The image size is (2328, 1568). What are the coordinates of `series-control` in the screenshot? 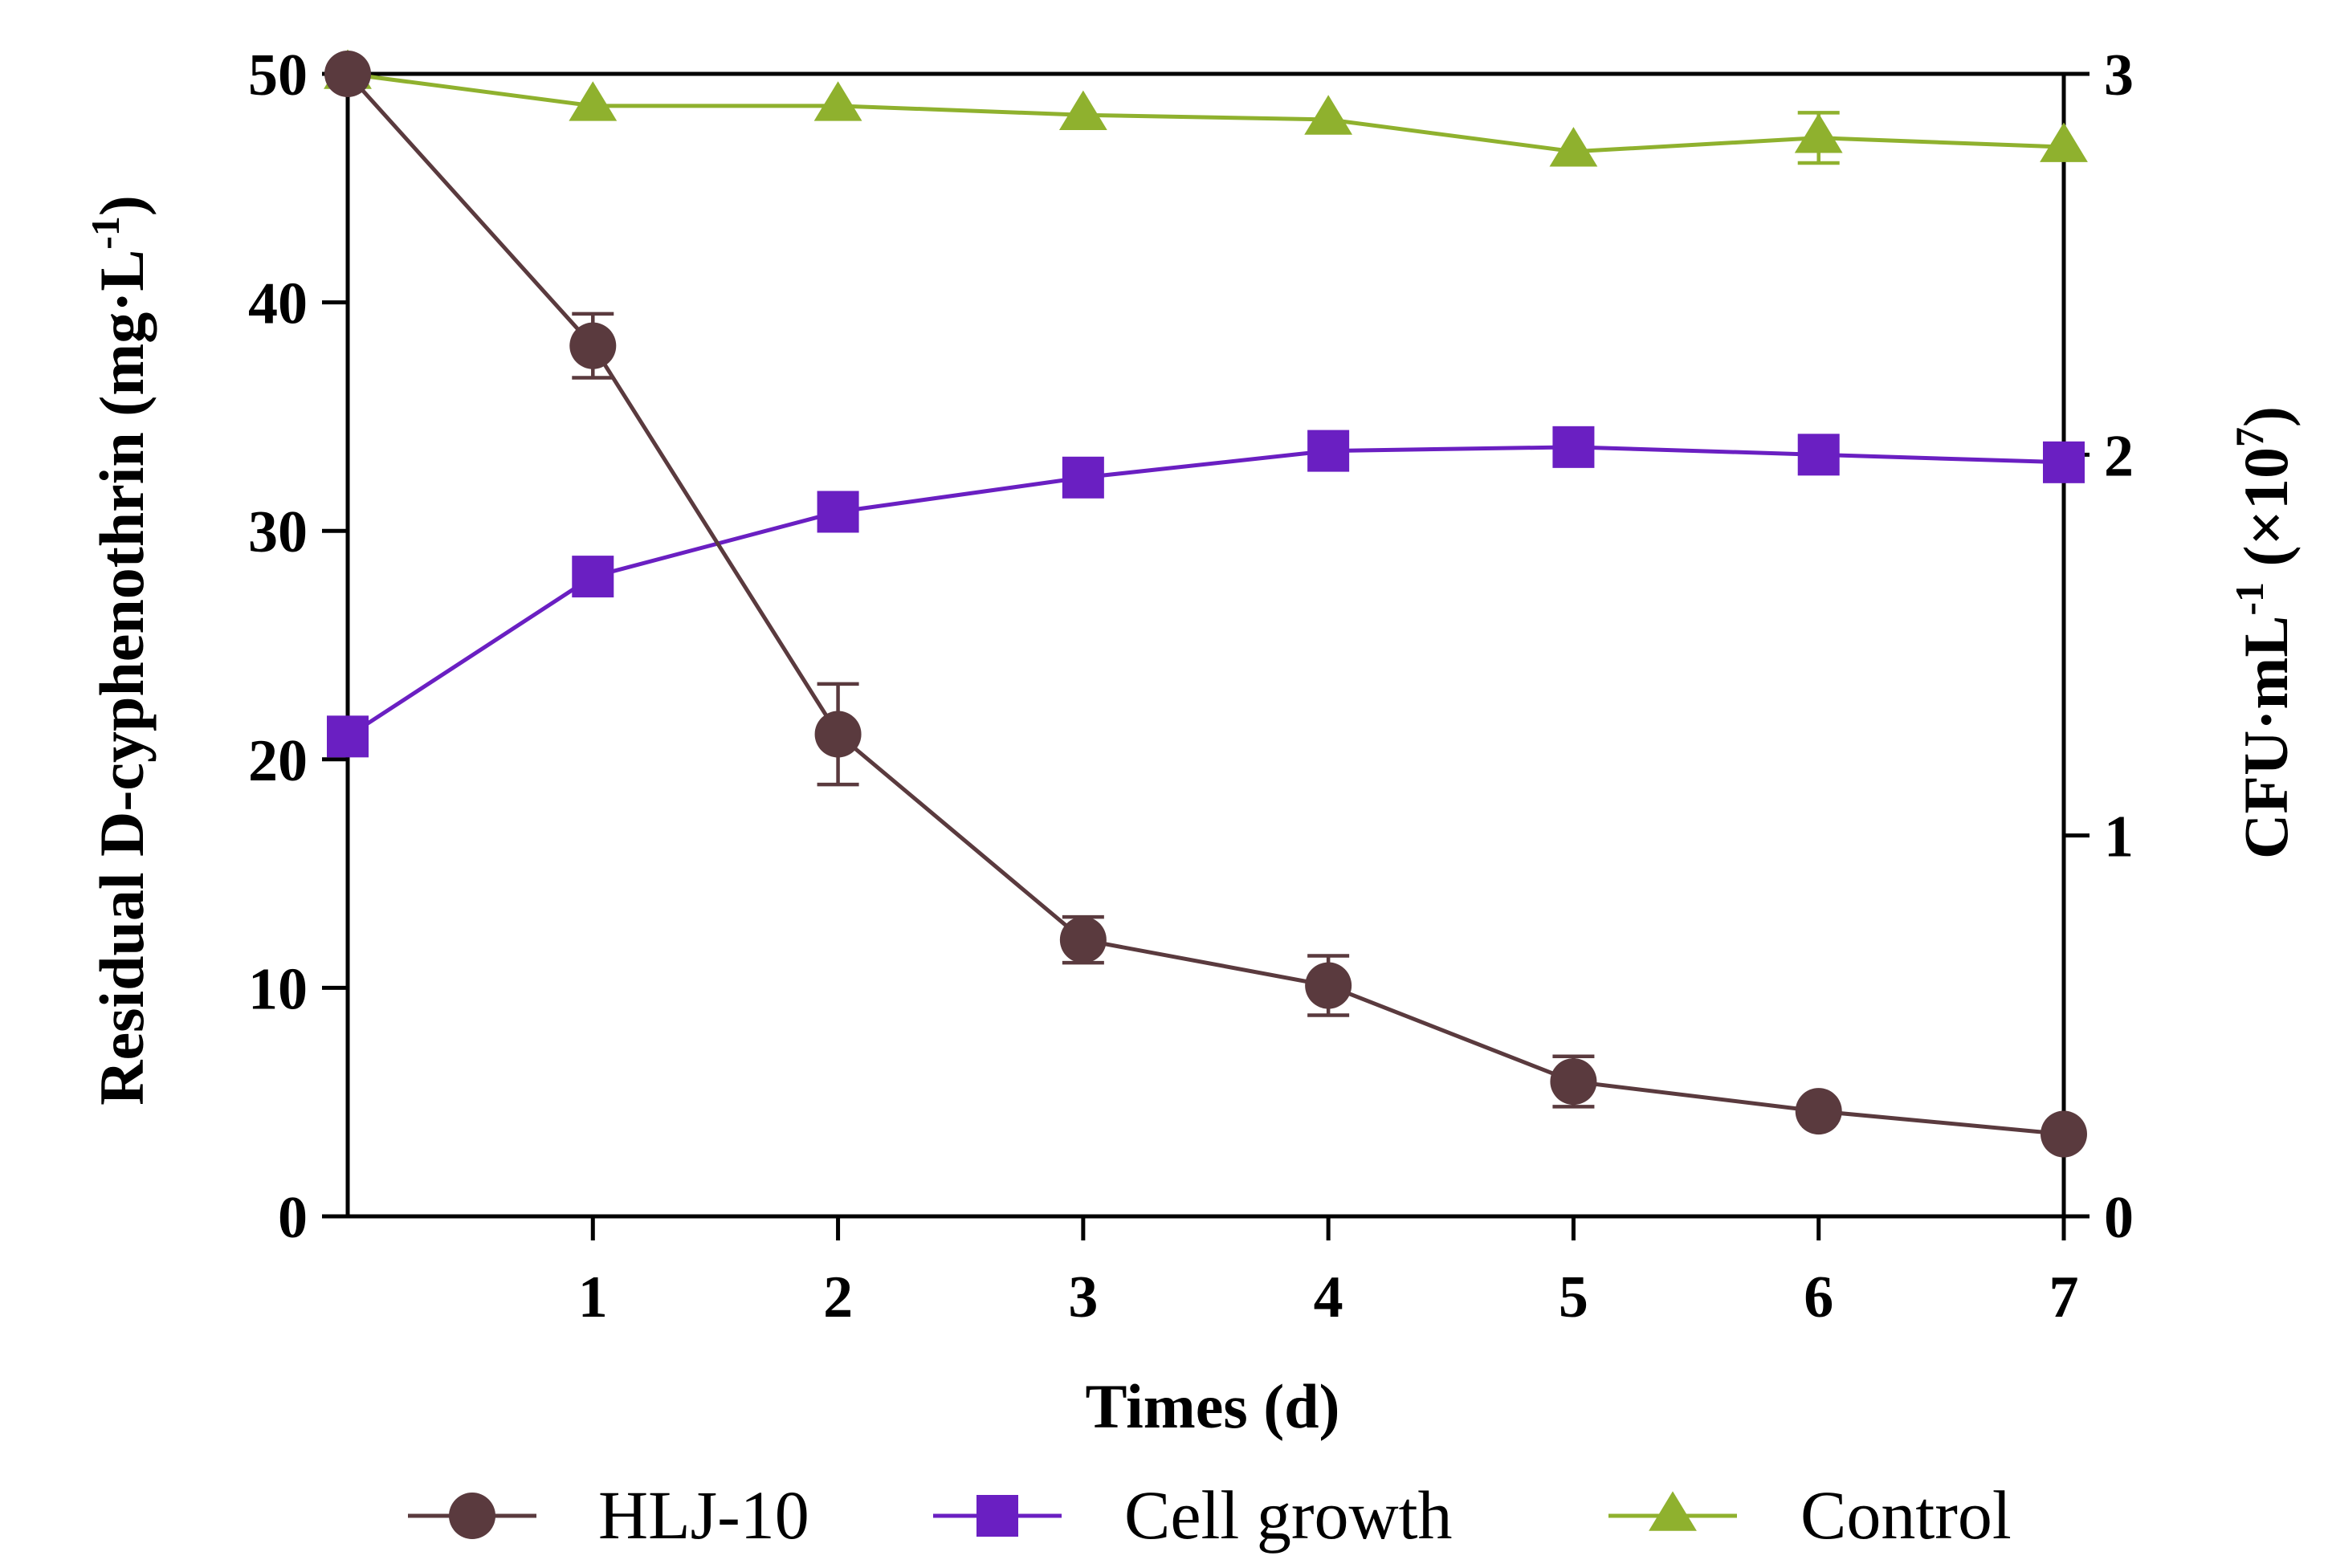 It's located at (1206, 108).